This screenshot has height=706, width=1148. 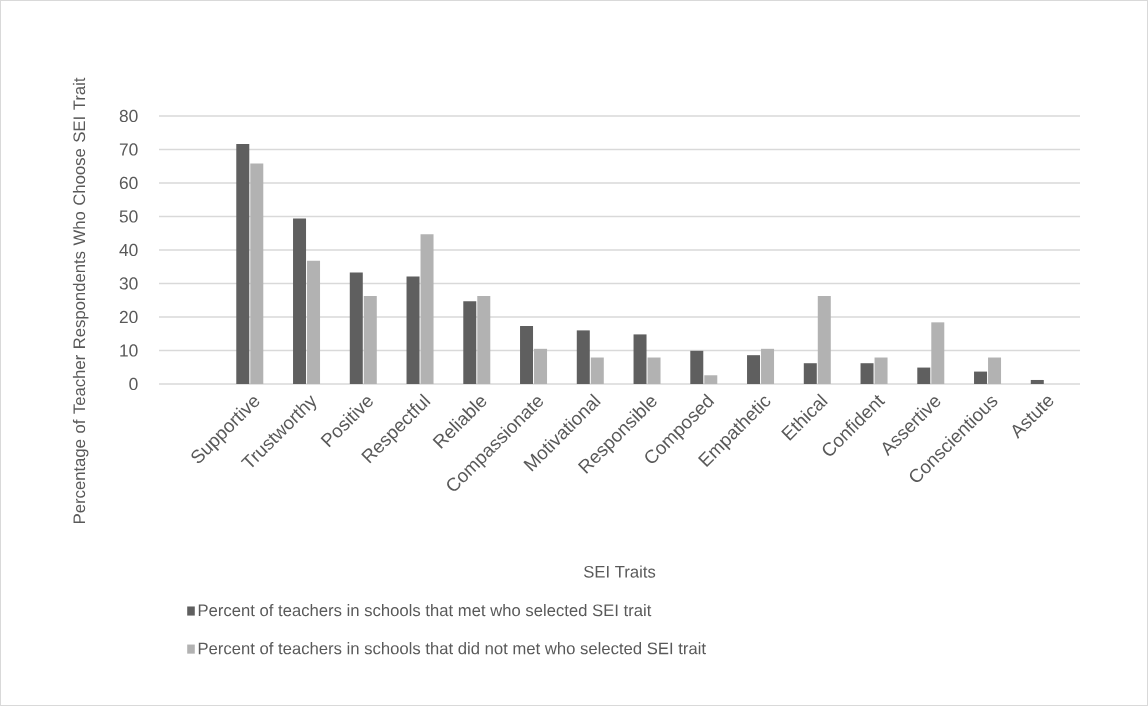 I want to click on y-tick-label: 20, so click(x=128, y=317).